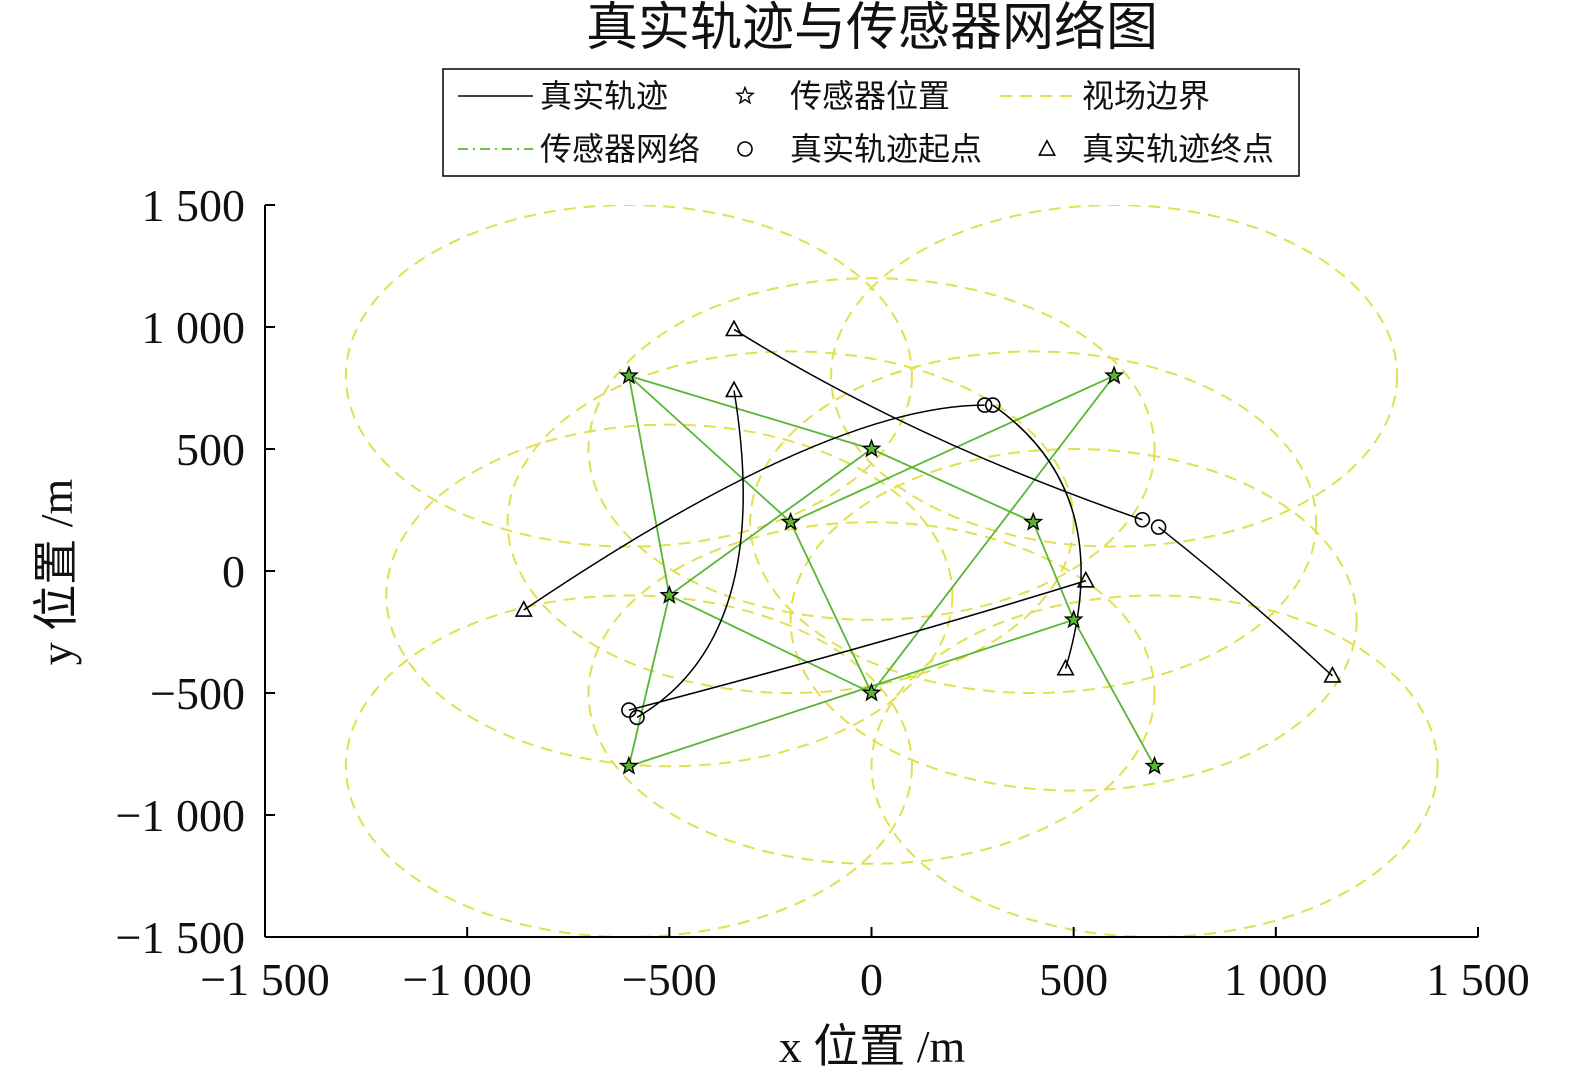  I want to click on legend-item-4: 真实轨迹起点, so click(859, 149).